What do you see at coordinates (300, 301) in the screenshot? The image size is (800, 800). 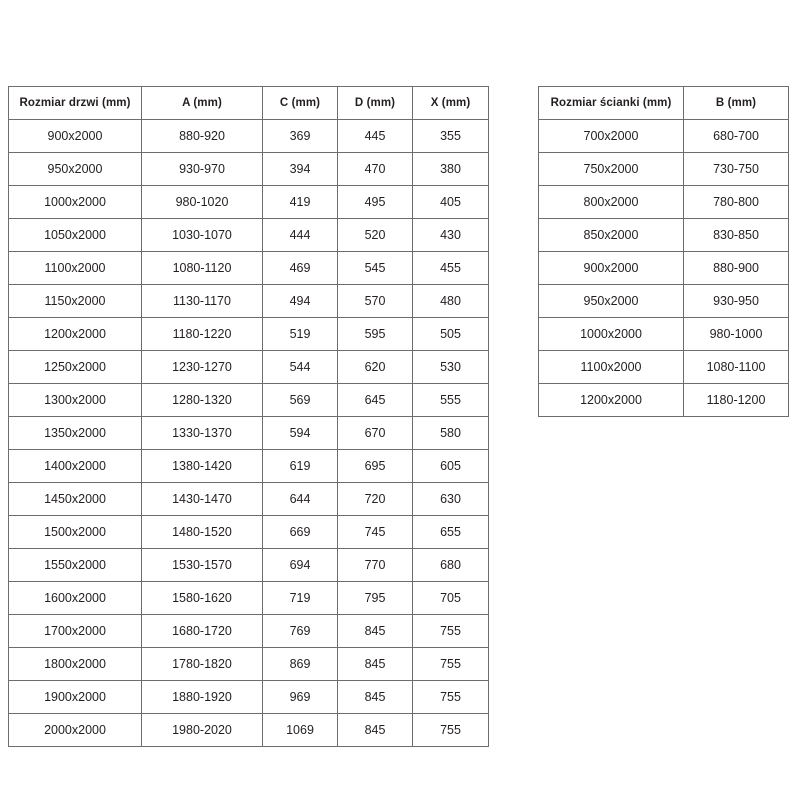 I see `cell-c: 494` at bounding box center [300, 301].